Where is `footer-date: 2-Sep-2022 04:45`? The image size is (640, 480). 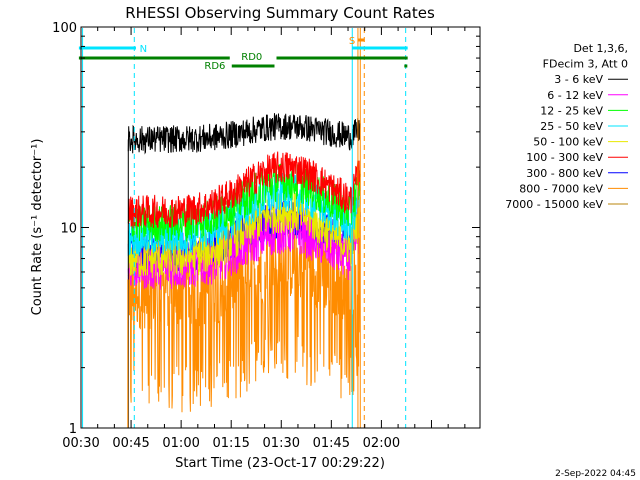
footer-date: 2-Sep-2022 04:45 is located at coordinates (595, 474).